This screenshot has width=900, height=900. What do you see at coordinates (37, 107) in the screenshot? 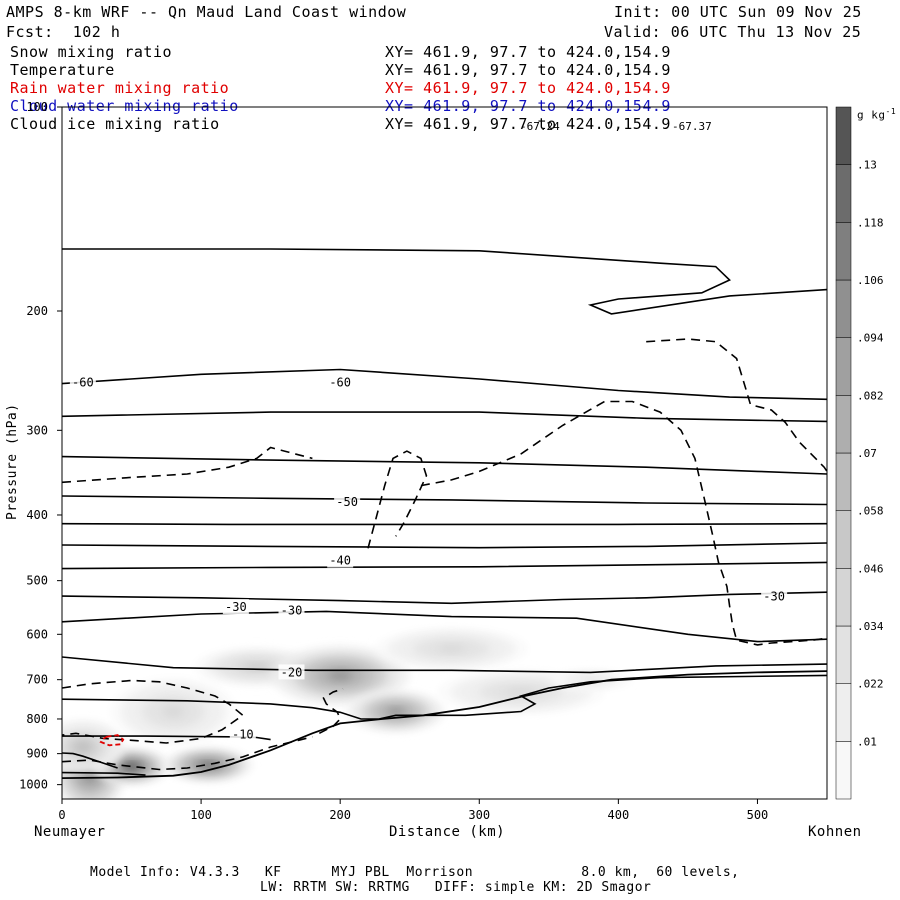
I see `y-tick-label: 100` at bounding box center [37, 107].